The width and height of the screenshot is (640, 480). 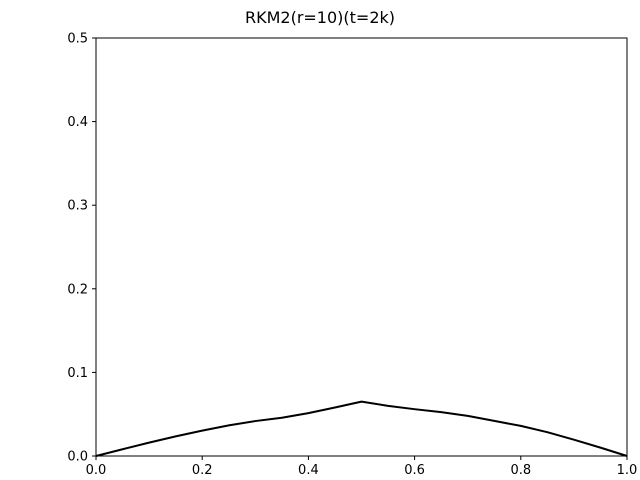 I want to click on x-tick-label: 0.4, so click(x=308, y=470).